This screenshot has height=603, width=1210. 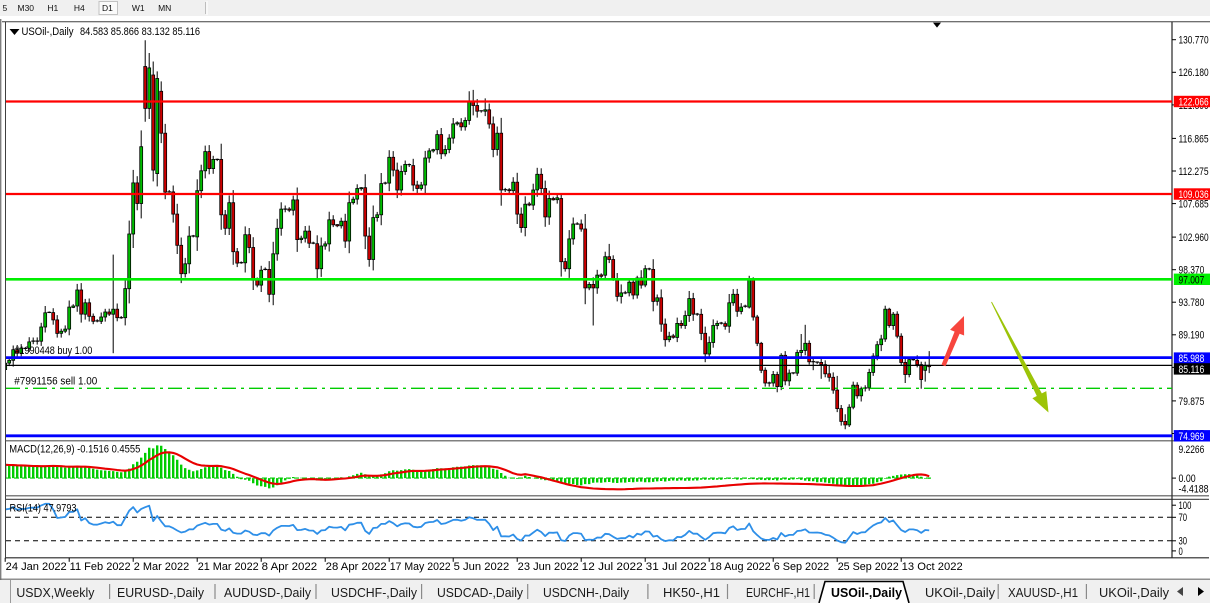 What do you see at coordinates (1043, 593) in the screenshot?
I see `svg-text: XAUUSD-,H1` at bounding box center [1043, 593].